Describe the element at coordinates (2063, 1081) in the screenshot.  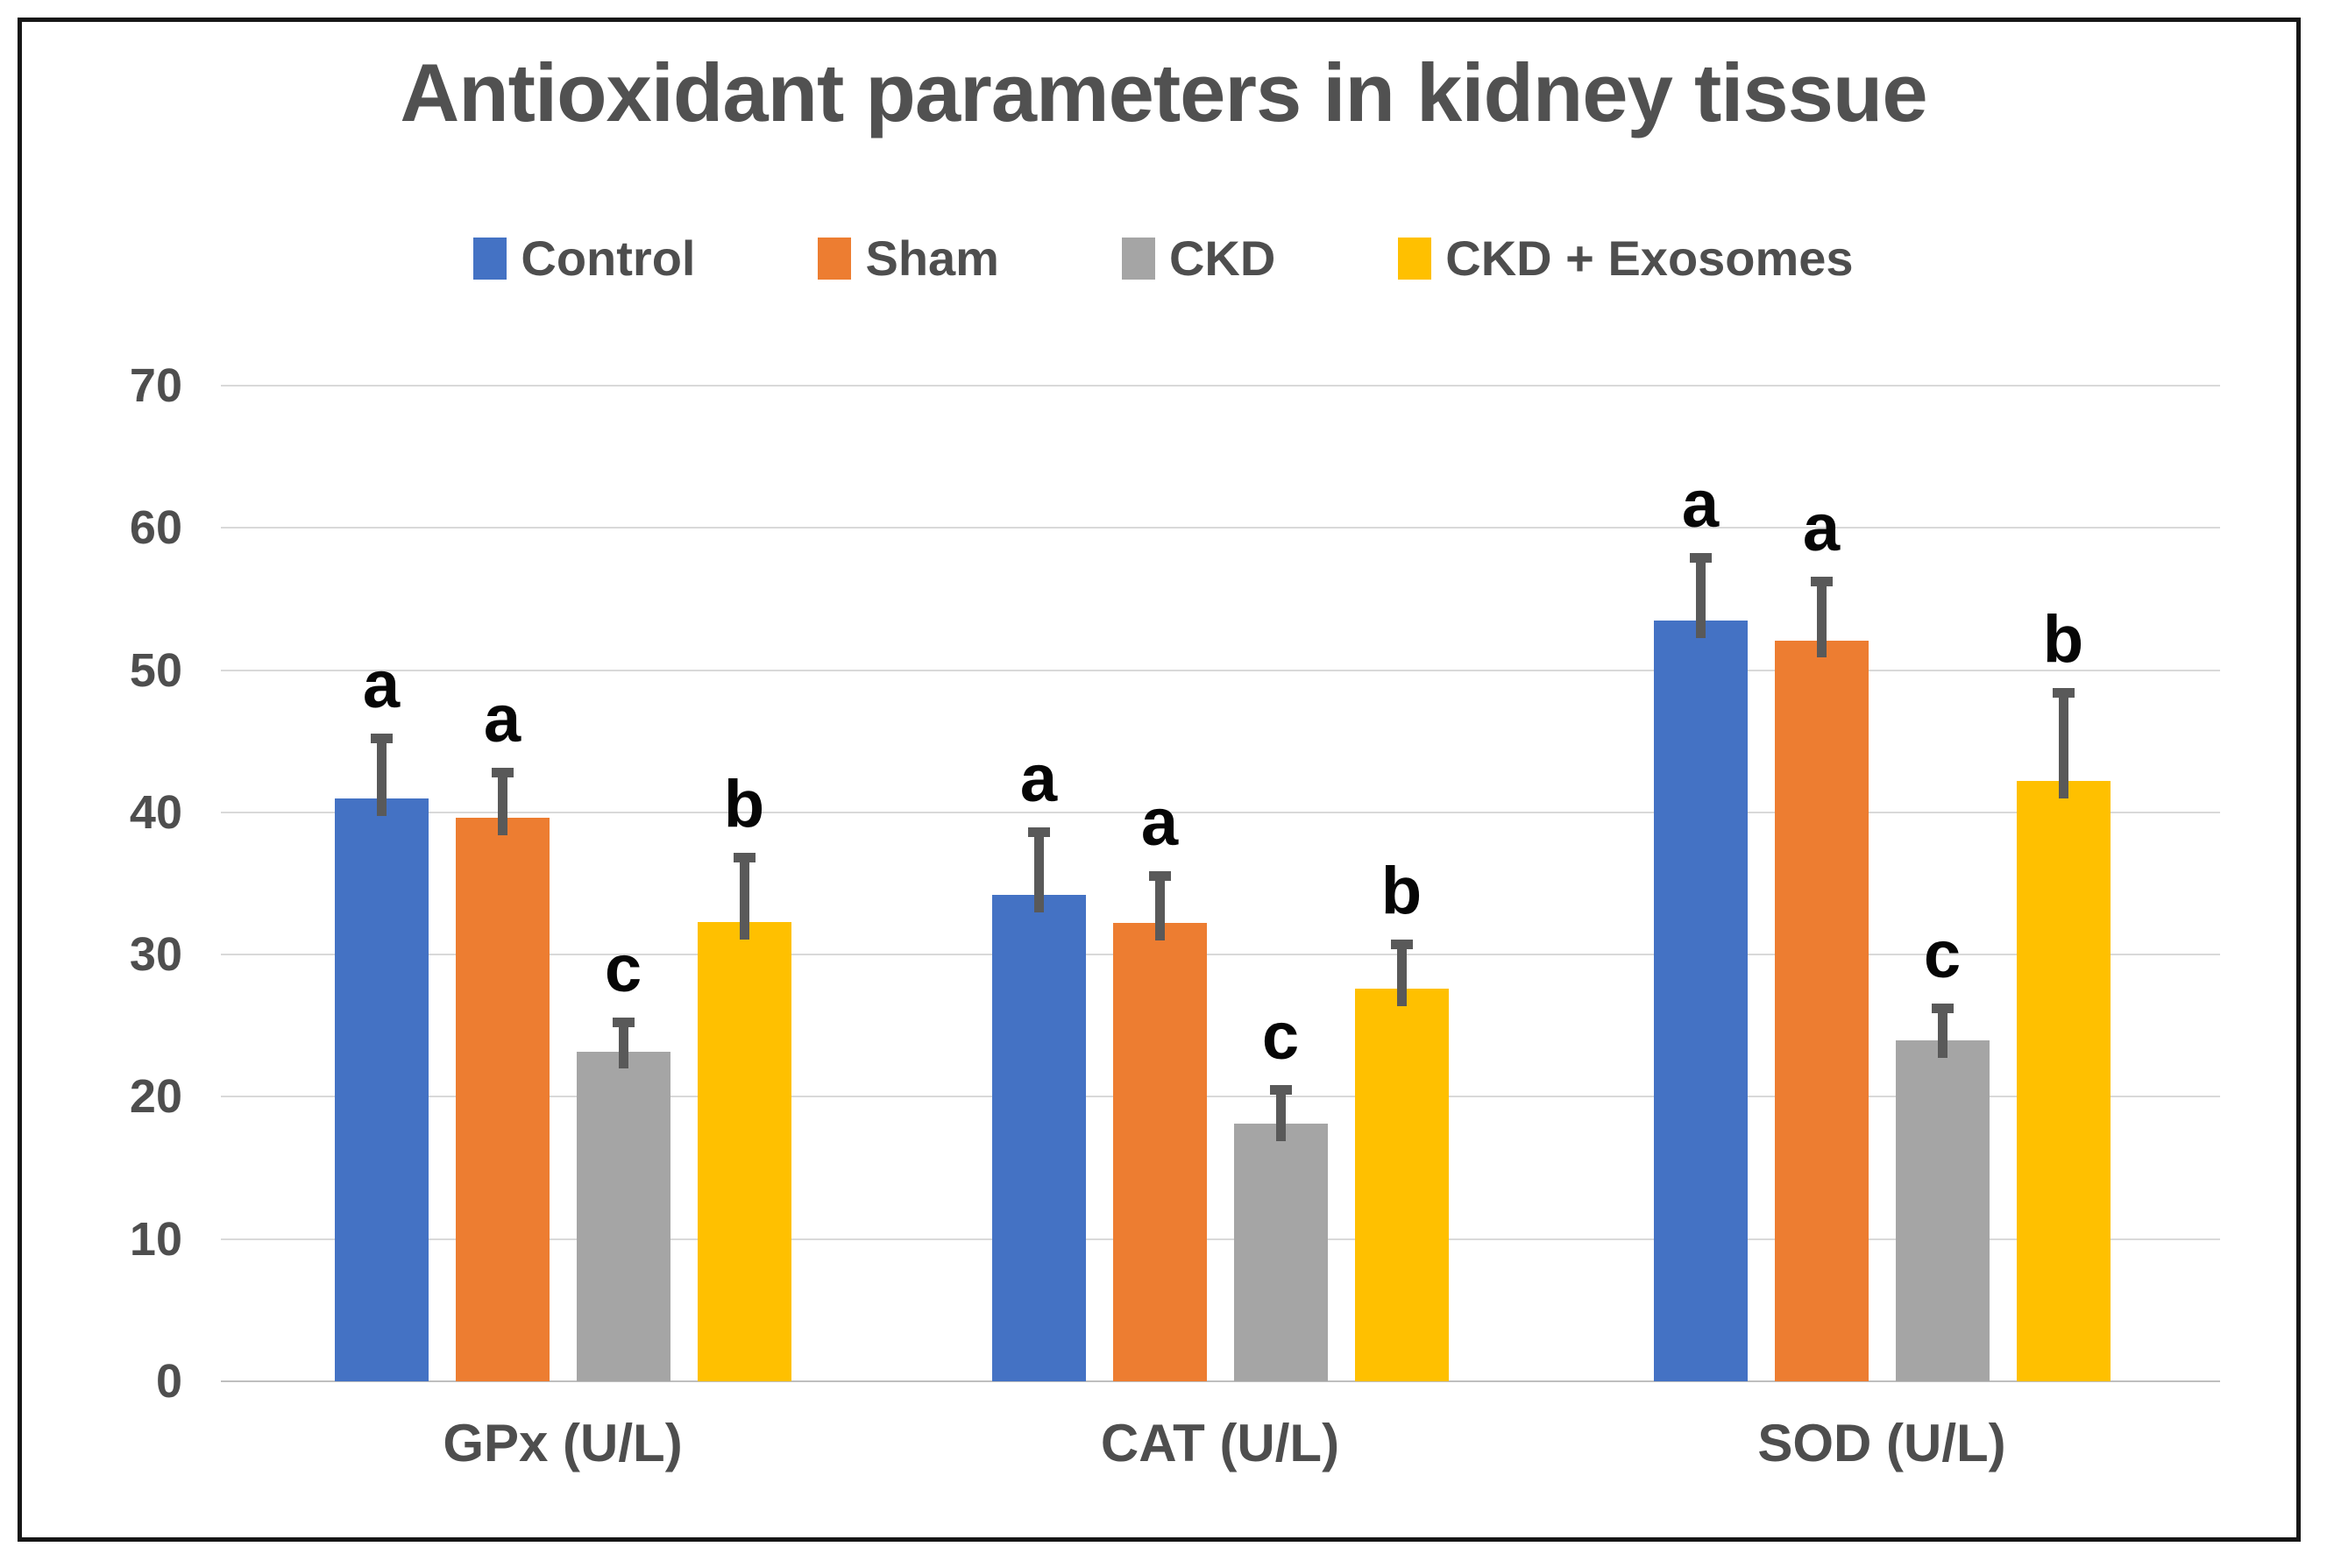
I see `bar-ckd-exosomes-sod` at that location.